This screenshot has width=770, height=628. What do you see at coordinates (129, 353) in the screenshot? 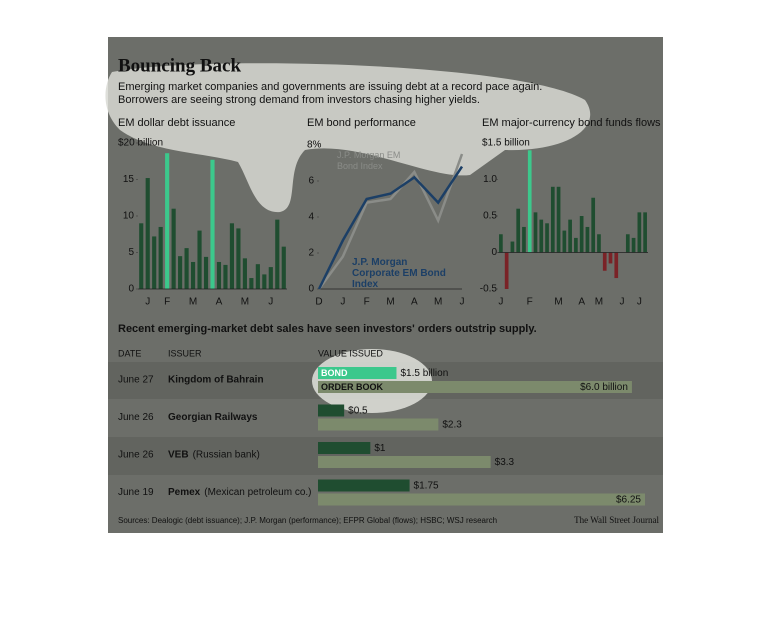
I see `column-header: DATE` at bounding box center [129, 353].